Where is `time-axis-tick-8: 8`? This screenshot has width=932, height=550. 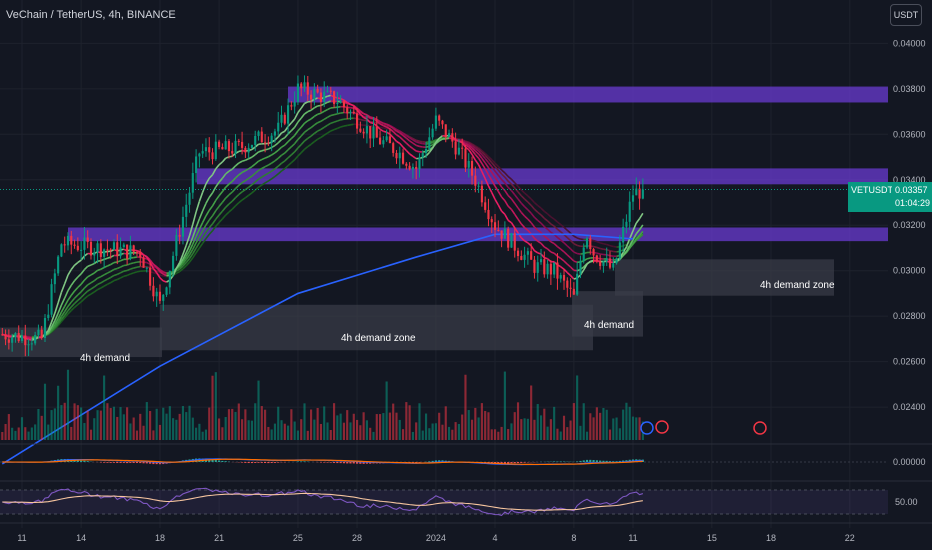
time-axis-tick-8: 8 is located at coordinates (573, 538).